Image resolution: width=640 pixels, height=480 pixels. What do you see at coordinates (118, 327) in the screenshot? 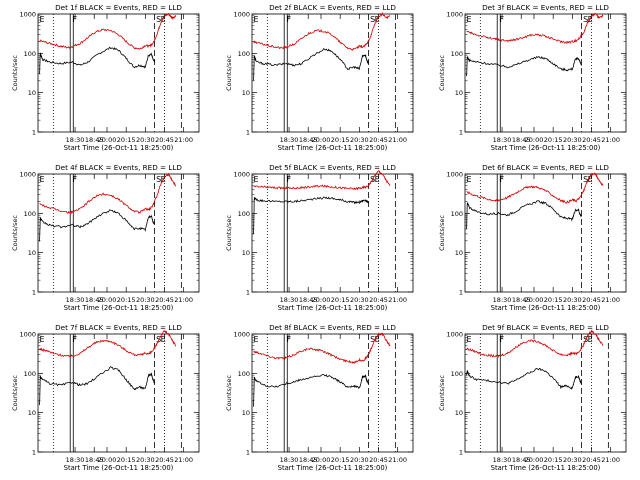
I see `panel-title: Det 7f BLACK = Events, RED = LLD` at bounding box center [118, 327].